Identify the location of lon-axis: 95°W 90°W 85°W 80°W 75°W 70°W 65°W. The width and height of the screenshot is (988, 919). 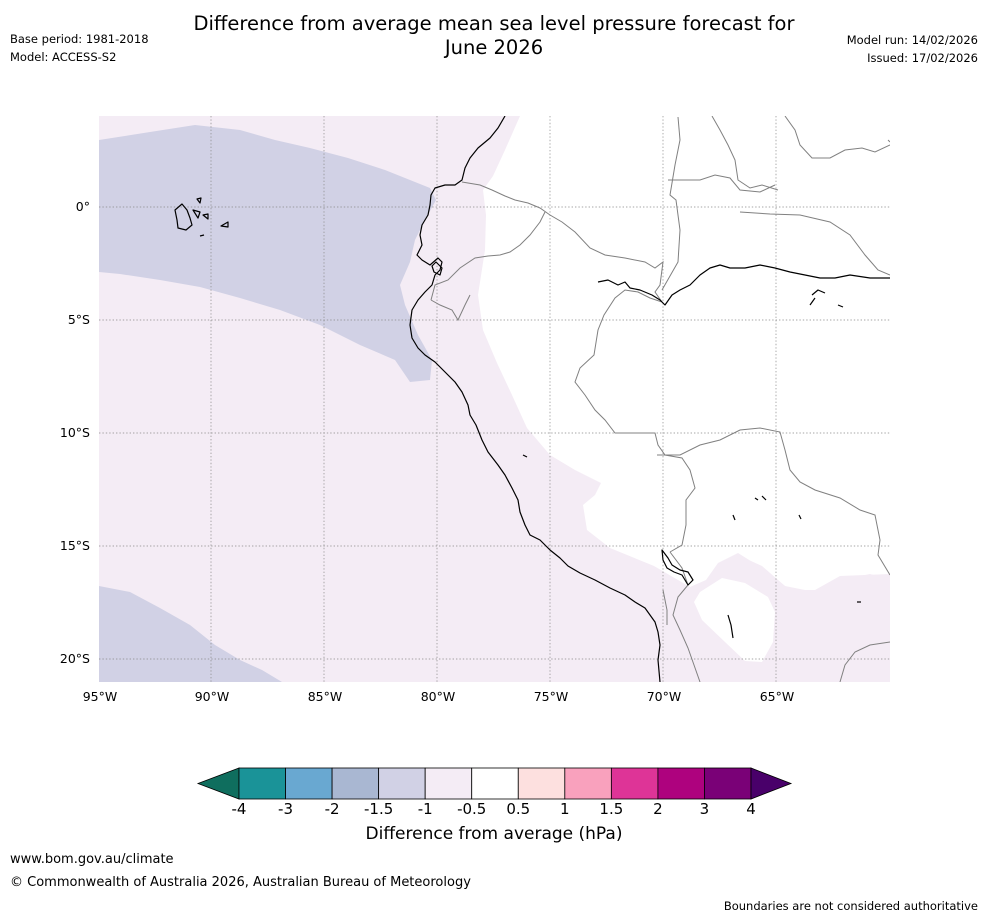
(439, 696).